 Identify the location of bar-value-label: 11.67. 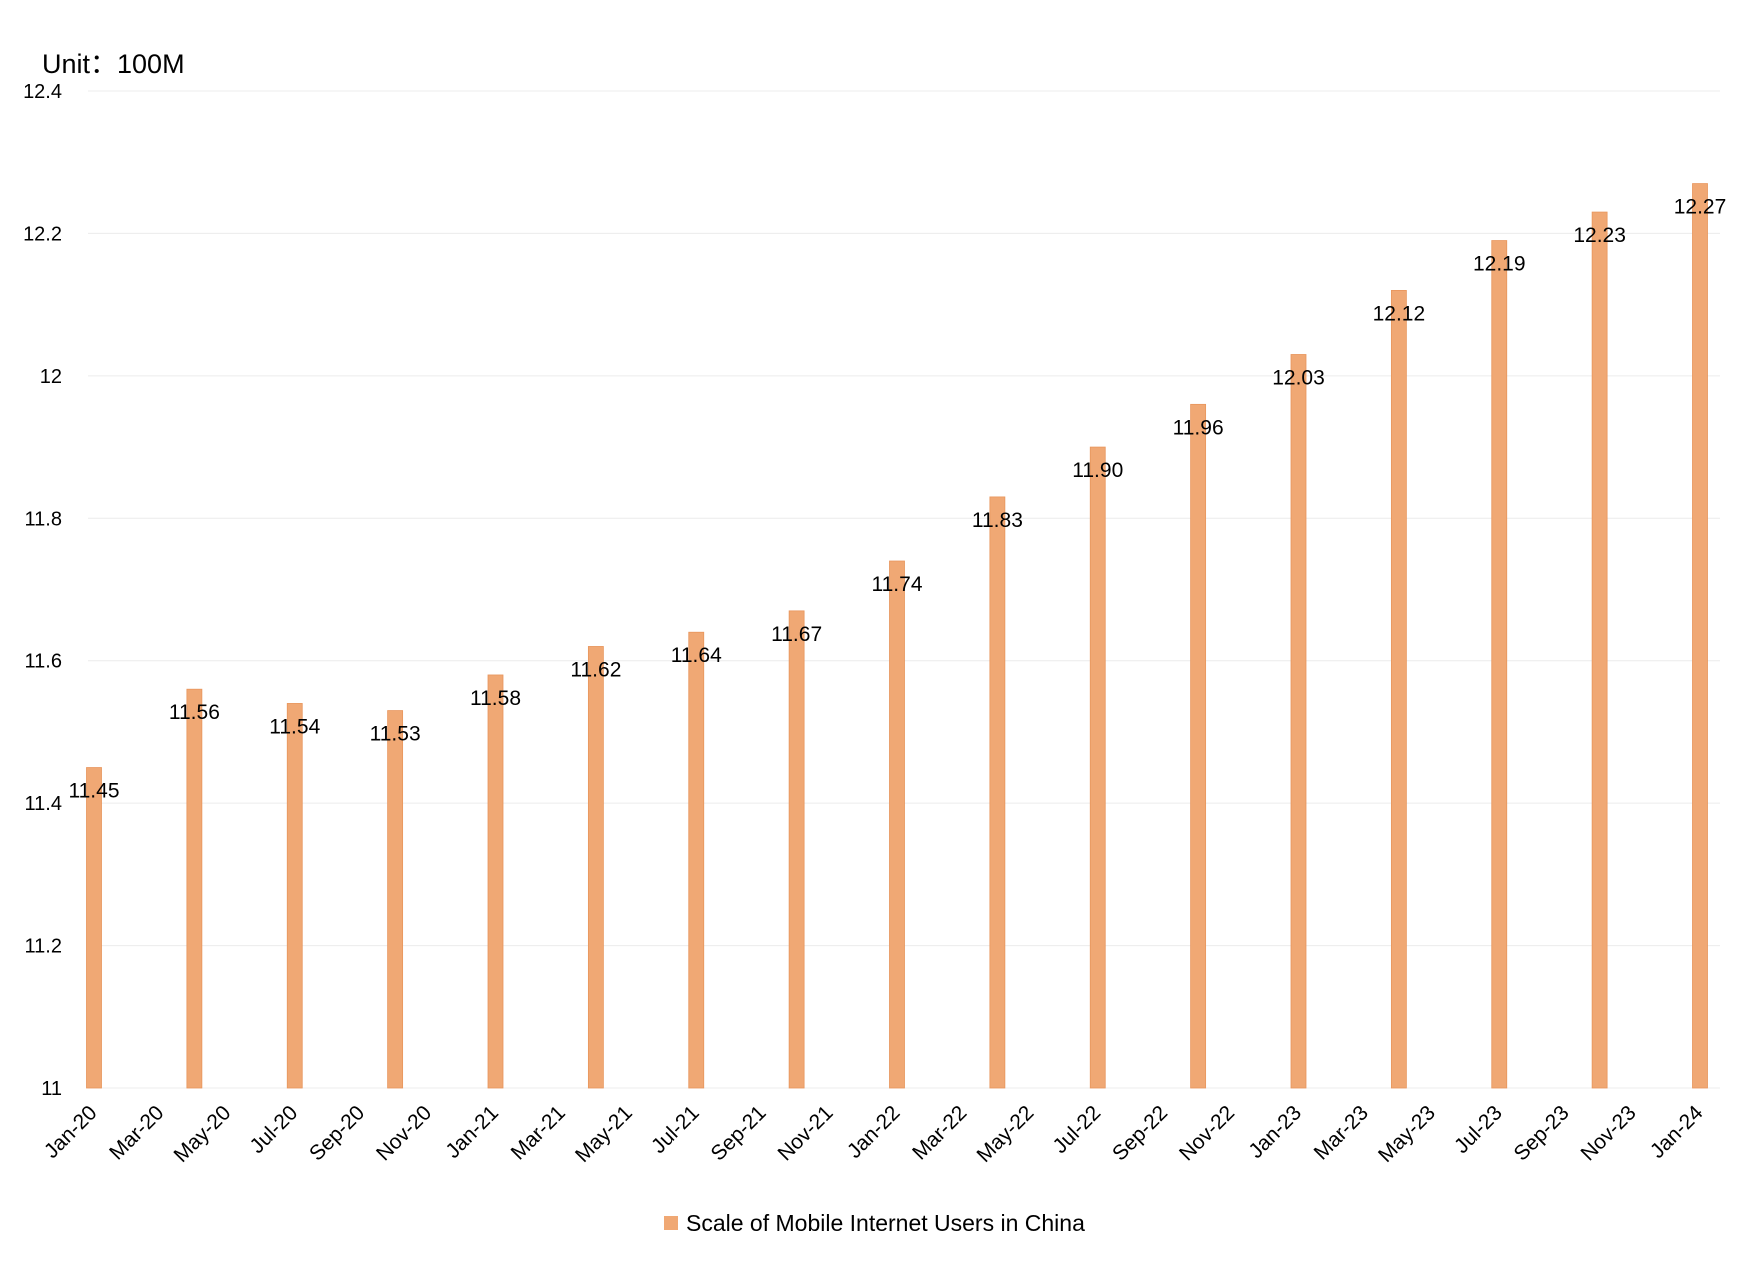
(796, 634).